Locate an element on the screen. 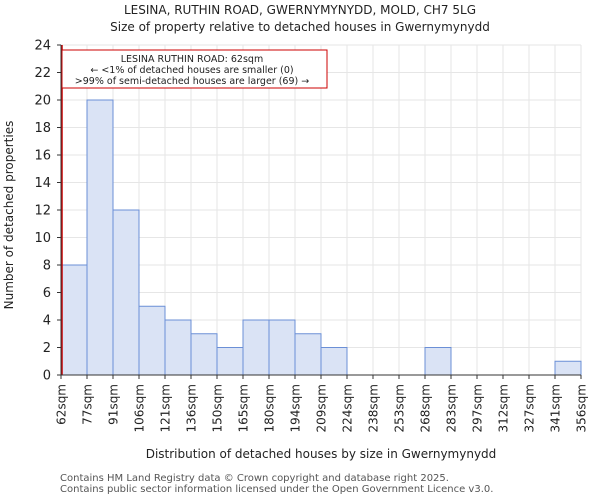 The height and width of the screenshot is (500, 600). x-tick-label: 150sqm is located at coordinates (218, 408).